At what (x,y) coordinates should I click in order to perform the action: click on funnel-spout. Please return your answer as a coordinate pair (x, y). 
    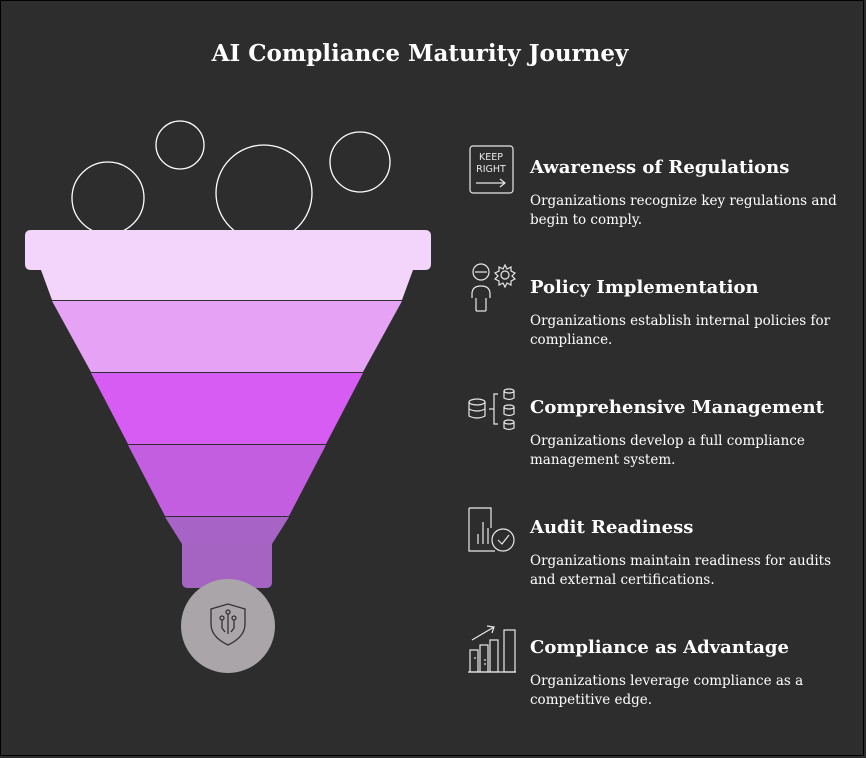
    Looking at the image, I should click on (227, 565).